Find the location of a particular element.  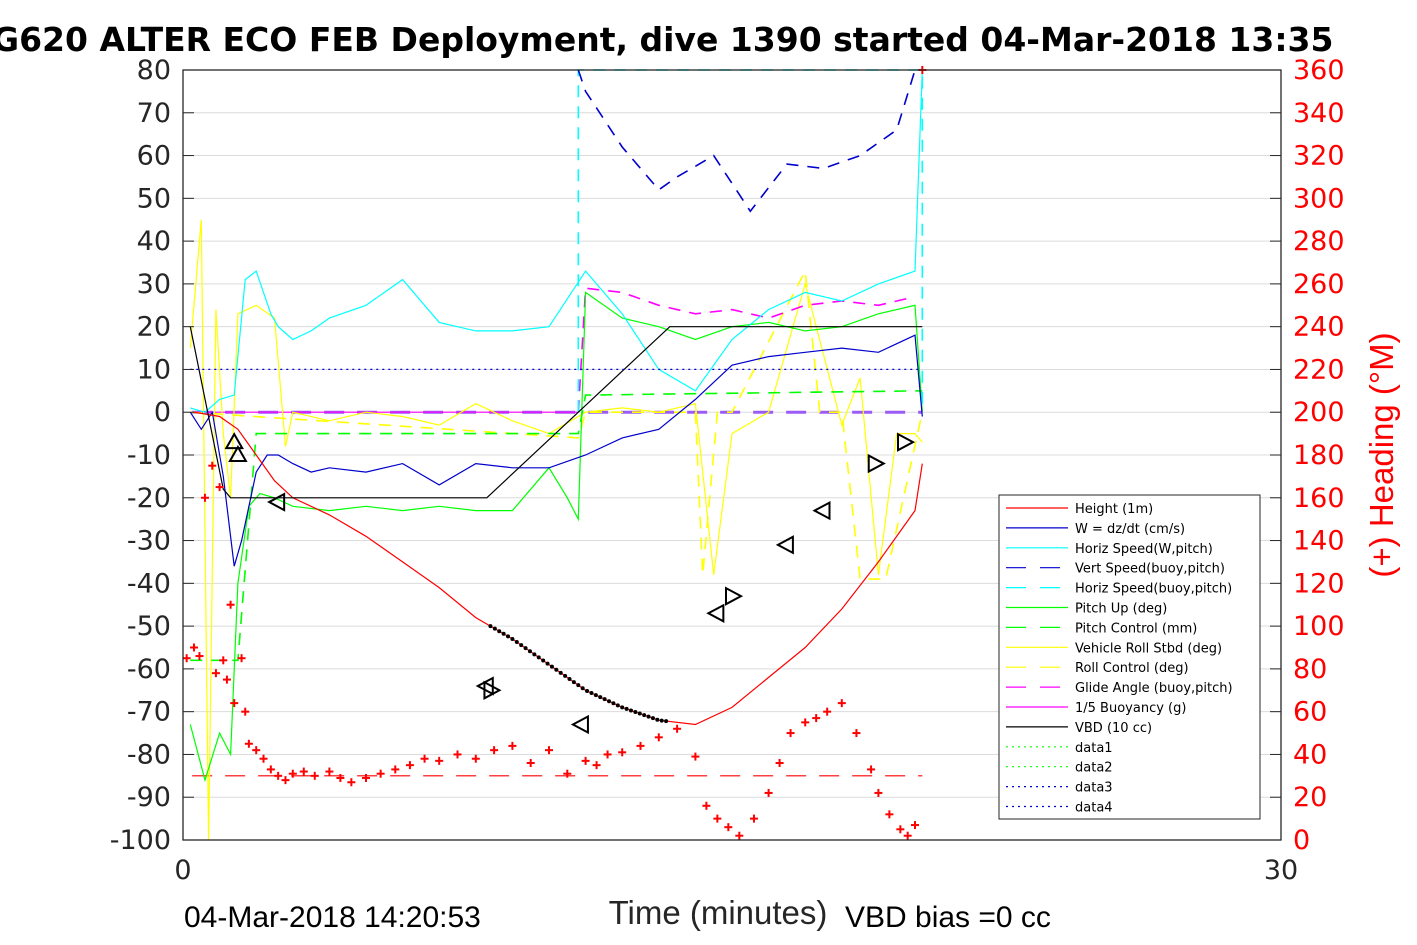

y-right-tick-label: 140 is located at coordinates (1319, 541).